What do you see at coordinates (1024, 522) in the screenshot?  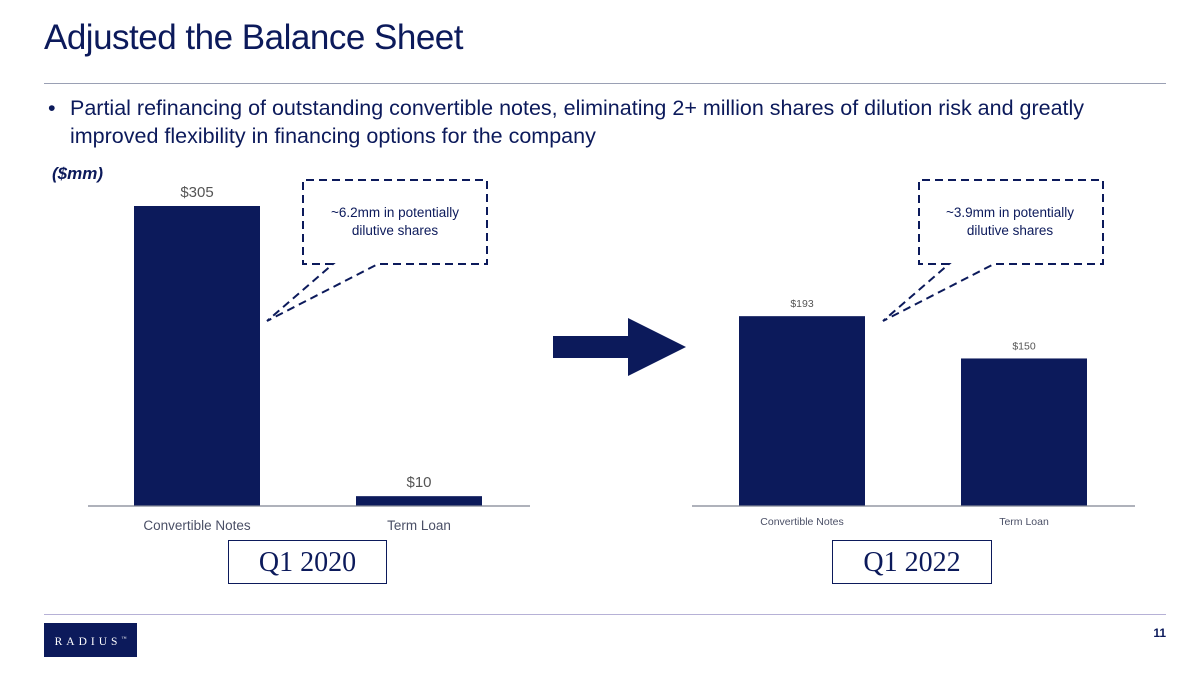 I see `category-label-q1-2022-term-loan: Term Loan` at bounding box center [1024, 522].